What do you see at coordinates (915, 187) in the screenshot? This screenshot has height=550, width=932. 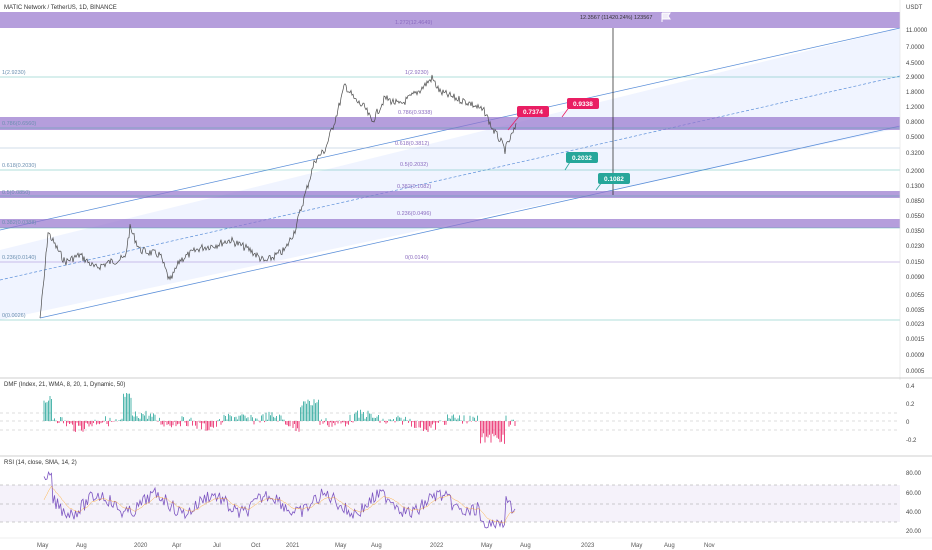 I see `price-tick-label: 0.1300` at bounding box center [915, 187].